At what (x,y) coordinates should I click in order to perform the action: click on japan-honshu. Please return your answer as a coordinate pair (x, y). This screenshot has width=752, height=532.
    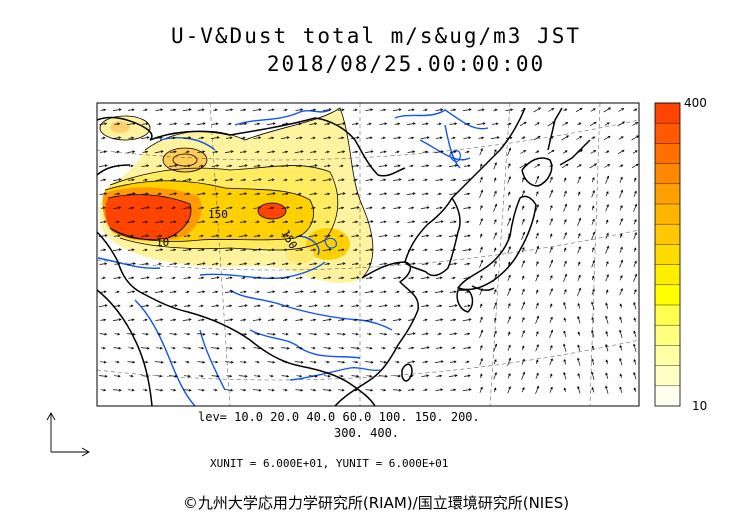
    Looking at the image, I should click on (497, 243).